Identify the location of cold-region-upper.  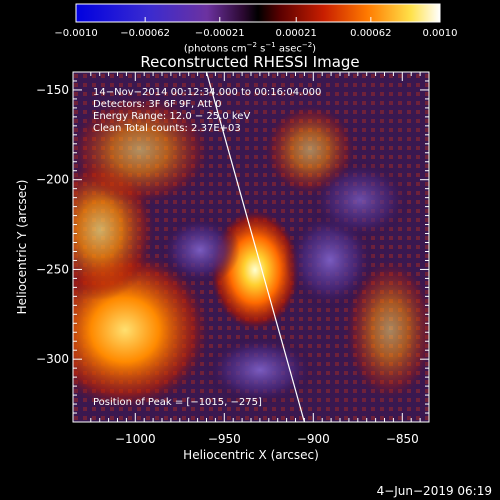
(360, 200).